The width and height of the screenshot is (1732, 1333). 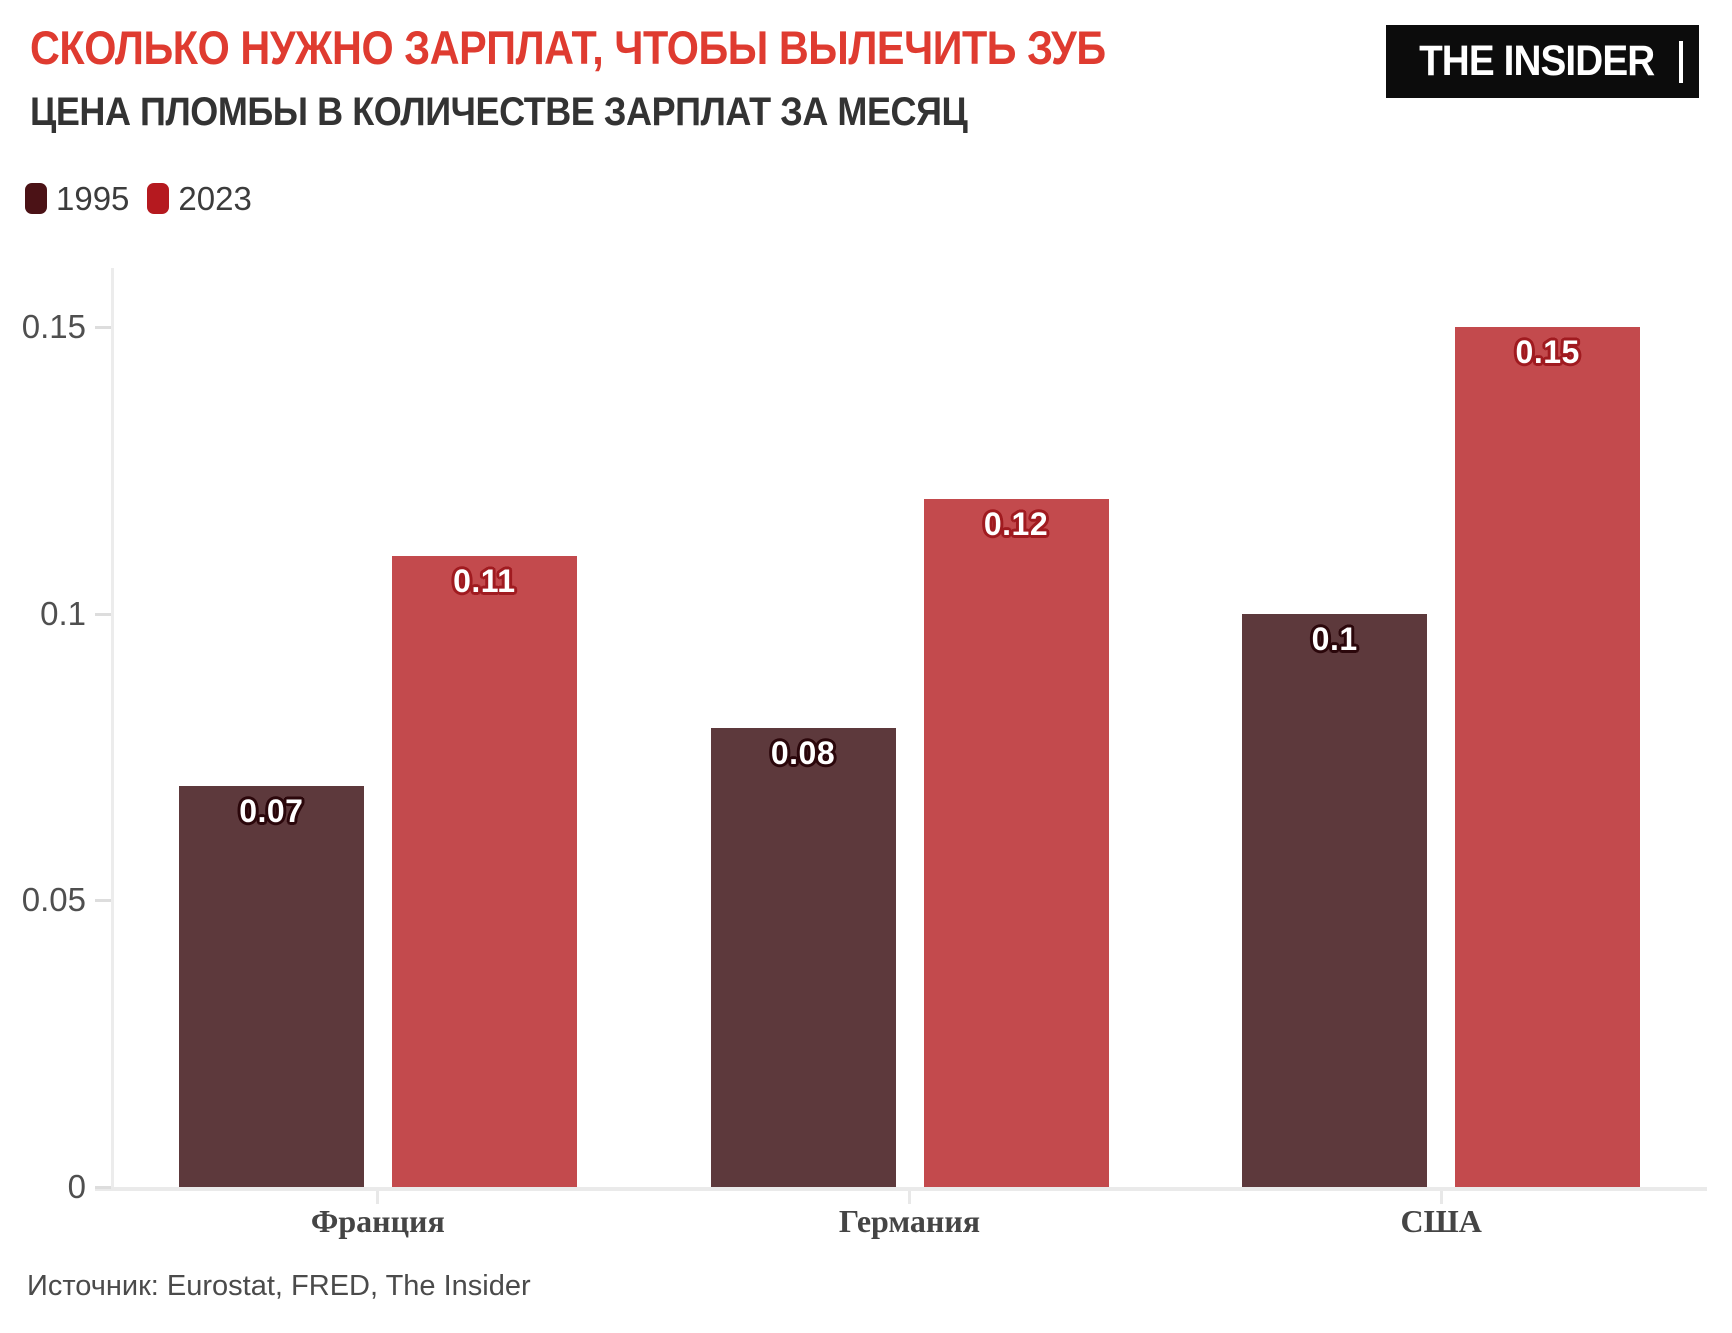 What do you see at coordinates (279, 1286) in the screenshot?
I see `source-note: Источник: Eurostat, FRED, The Insider` at bounding box center [279, 1286].